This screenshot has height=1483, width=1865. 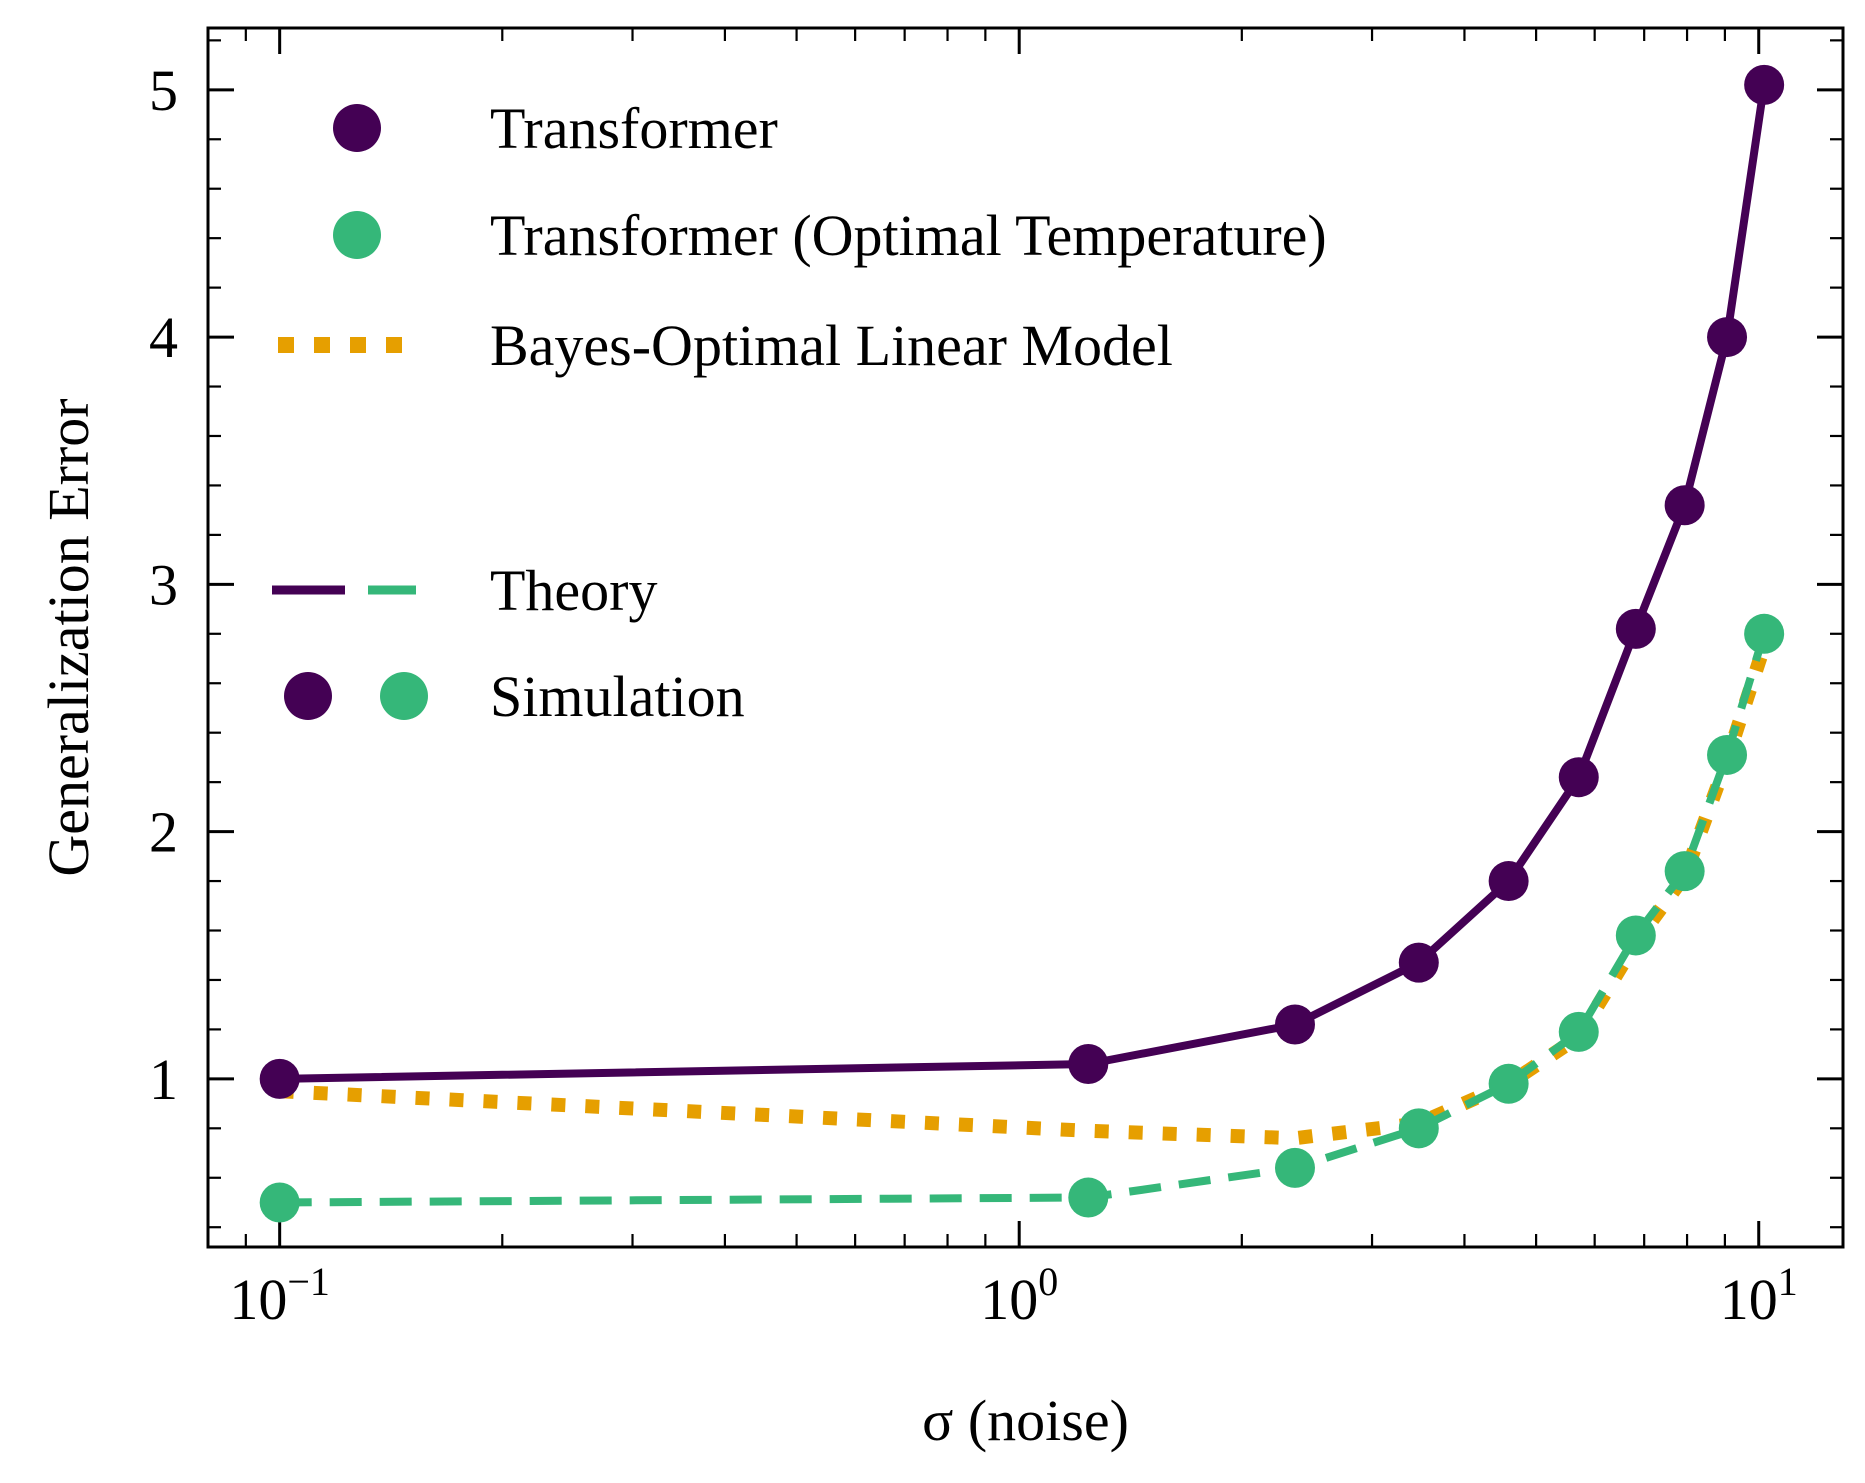 What do you see at coordinates (634, 128) in the screenshot?
I see `legend-label: Transformer` at bounding box center [634, 128].